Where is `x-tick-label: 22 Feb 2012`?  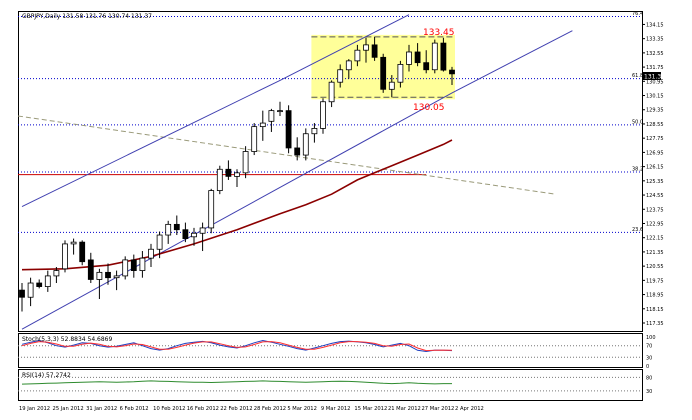
x-tick-label: 22 Feb 2012 is located at coordinates (236, 409).